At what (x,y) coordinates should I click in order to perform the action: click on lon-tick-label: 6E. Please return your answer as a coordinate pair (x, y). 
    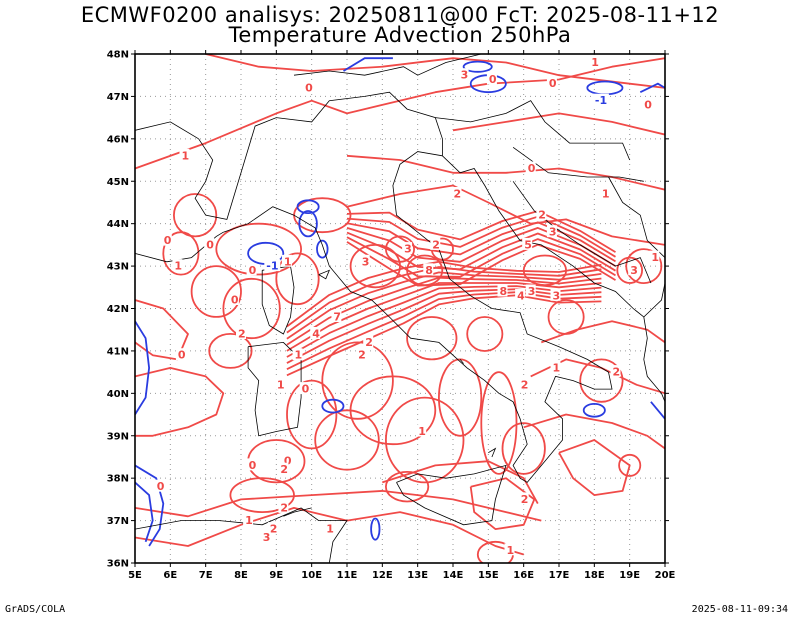
    Looking at the image, I should click on (170, 575).